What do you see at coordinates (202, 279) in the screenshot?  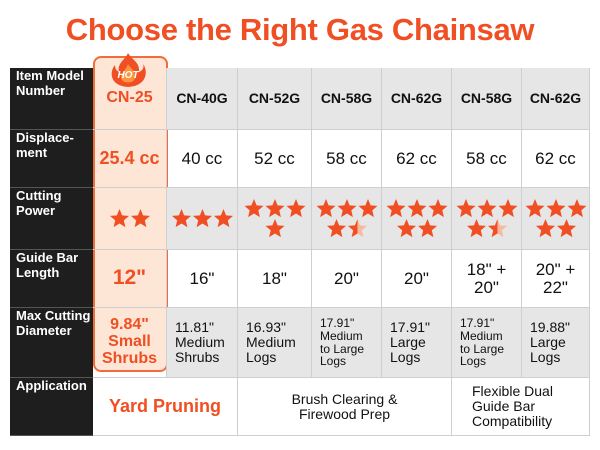 I see `cell: 16"` at bounding box center [202, 279].